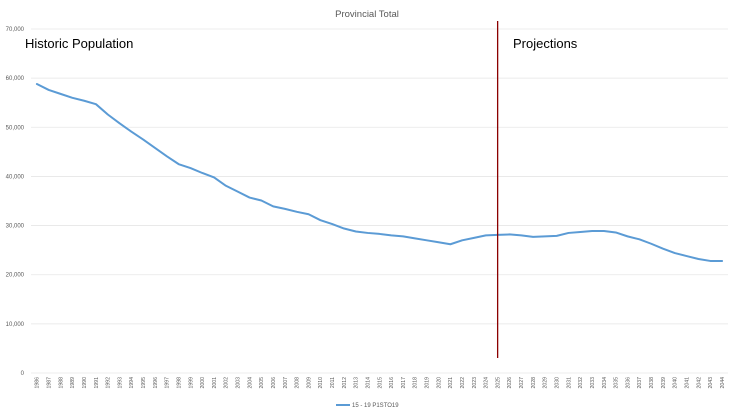  I want to click on x-tick-label: 1997, so click(168, 383).